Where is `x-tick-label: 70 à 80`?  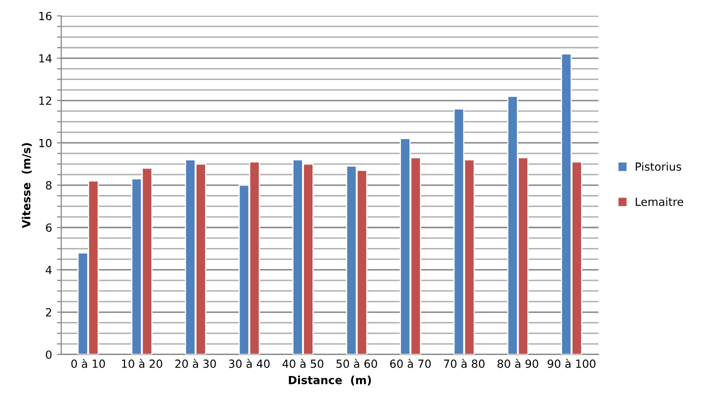 x-tick-label: 70 à 80 is located at coordinates (464, 363).